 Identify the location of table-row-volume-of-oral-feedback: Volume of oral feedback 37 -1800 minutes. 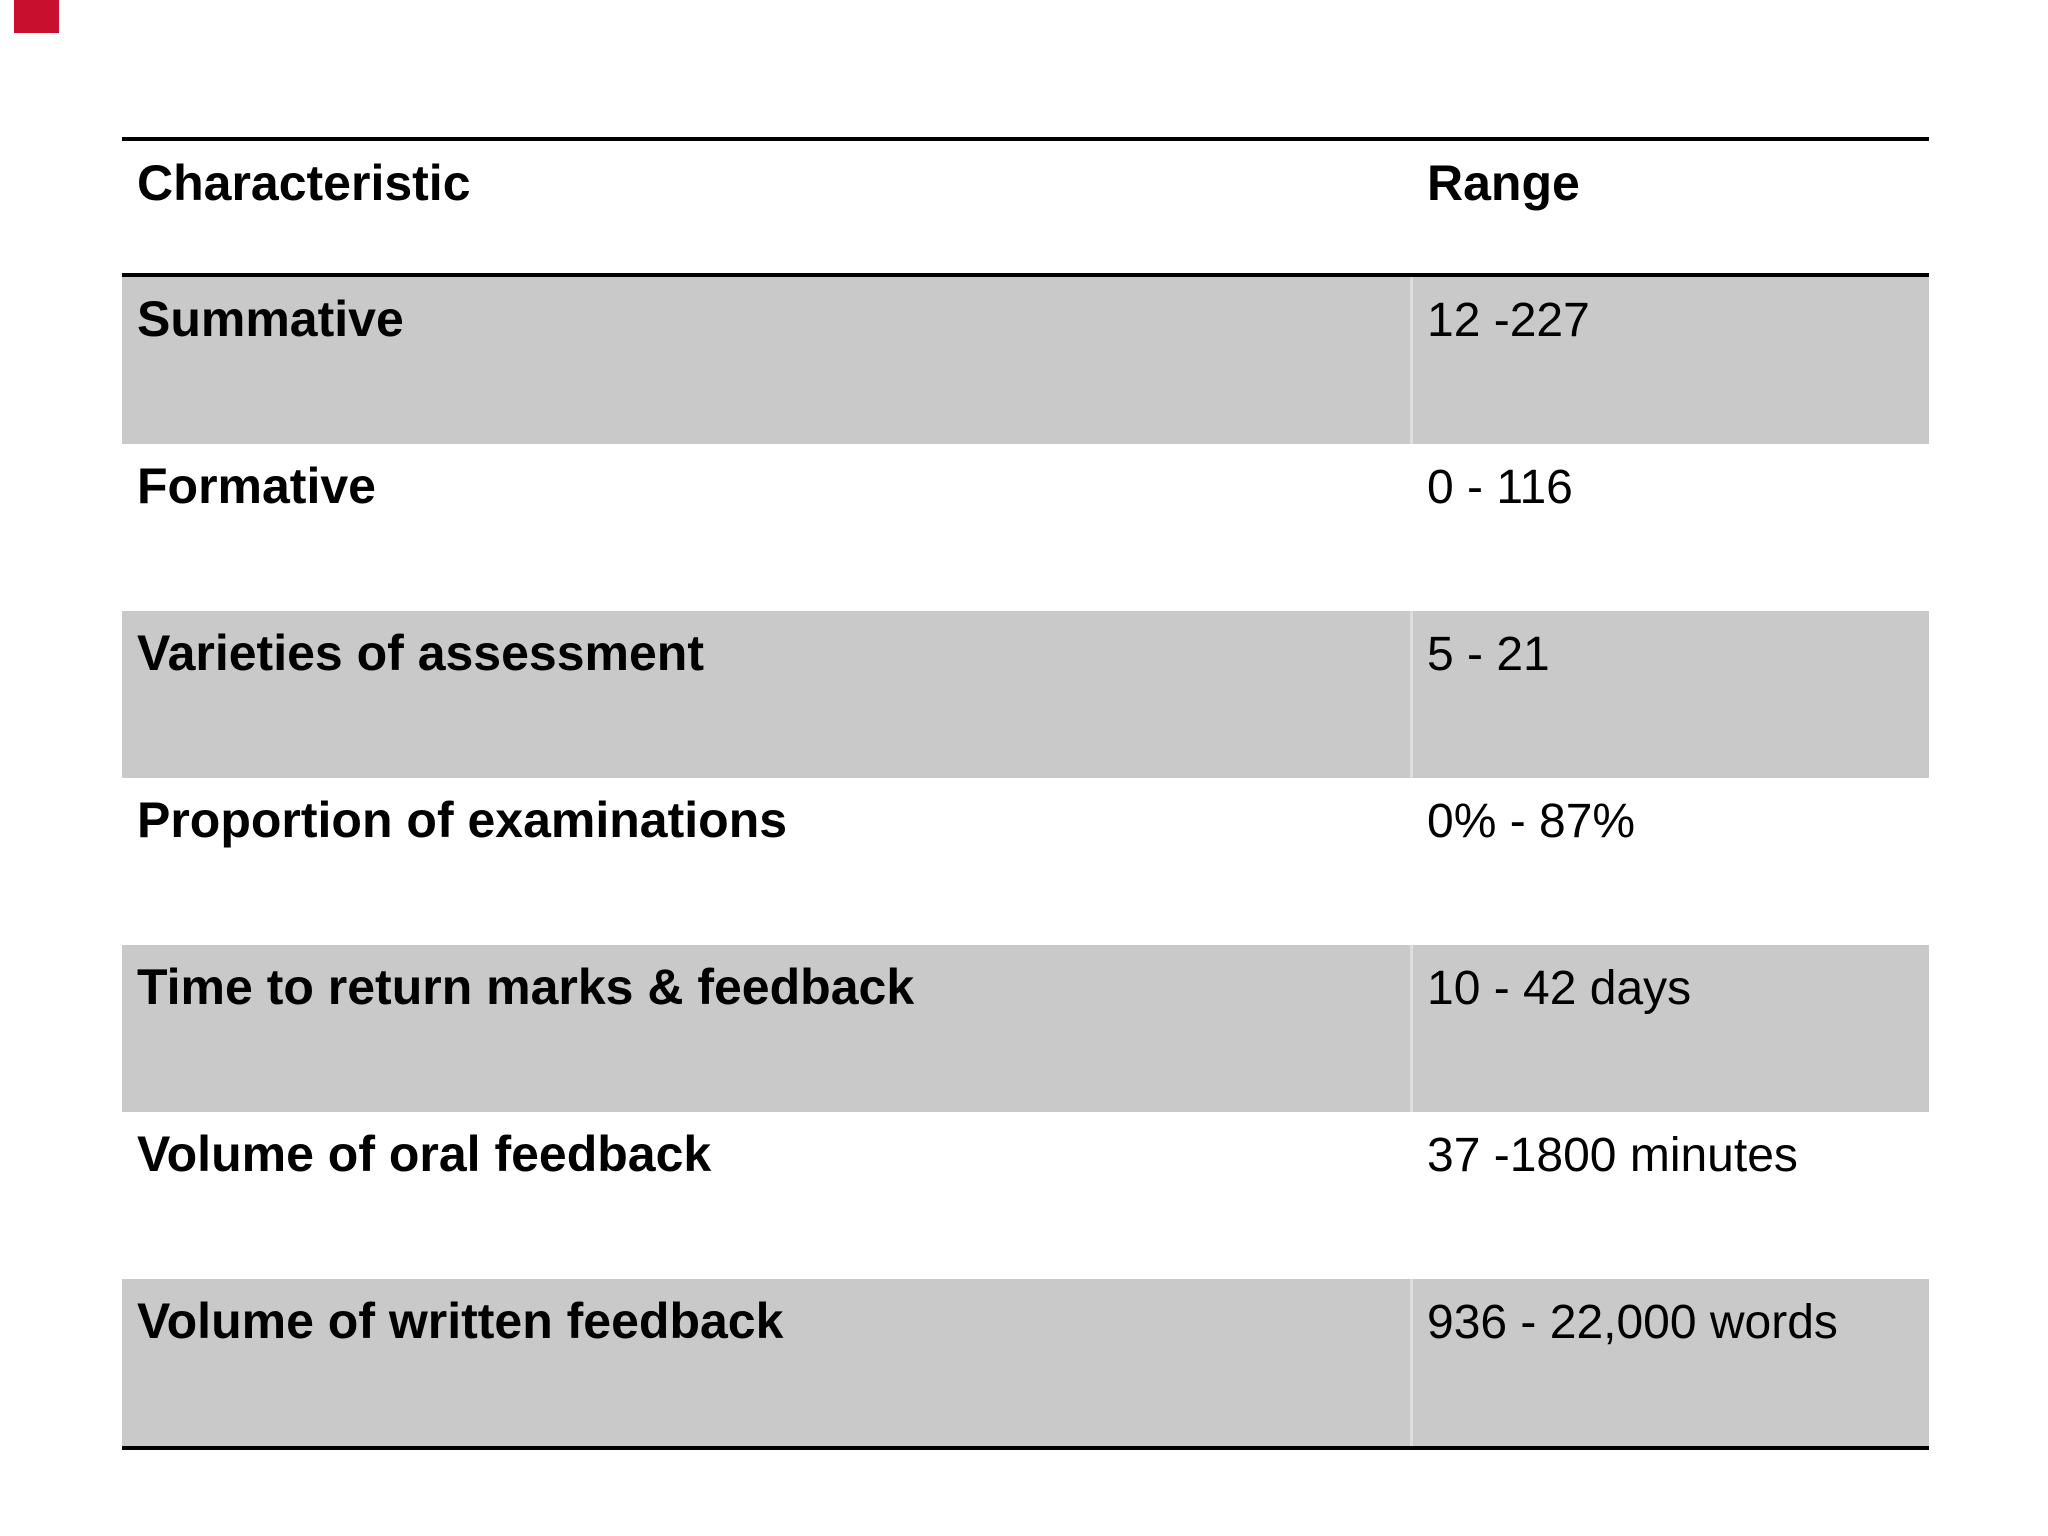
(1025, 1195).